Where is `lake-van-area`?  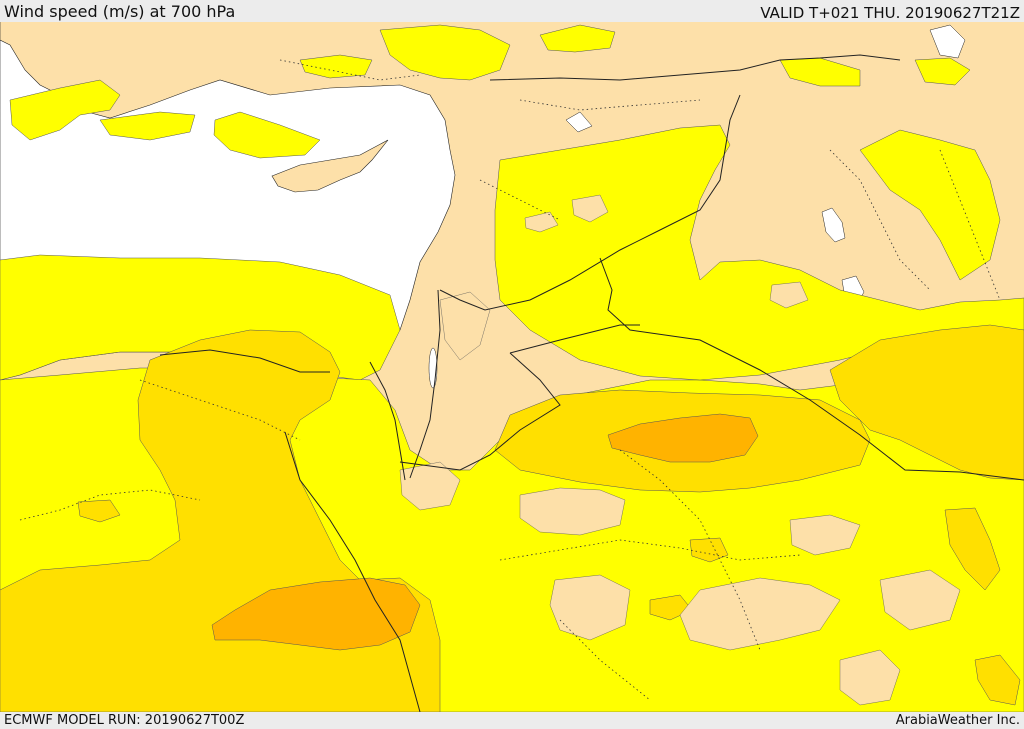 lake-van-area is located at coordinates (947, 41).